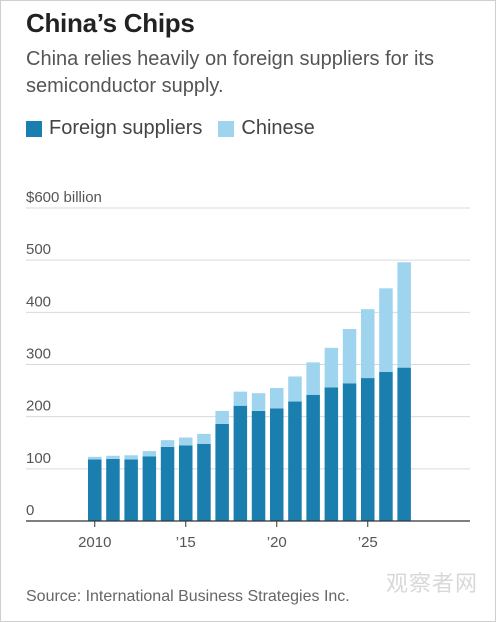 Image resolution: width=496 pixels, height=622 pixels. I want to click on legend-label-chinese: Chinese, so click(278, 128).